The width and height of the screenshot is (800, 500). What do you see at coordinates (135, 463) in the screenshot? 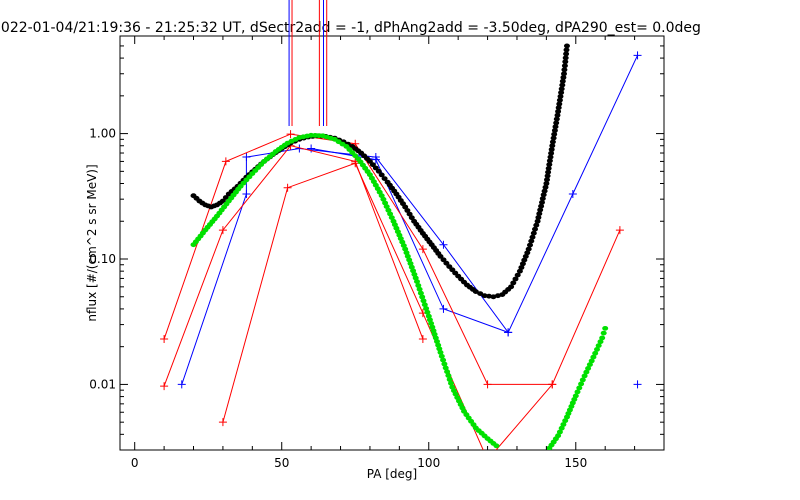
I see `x-tick-label-0: 0` at bounding box center [135, 463].